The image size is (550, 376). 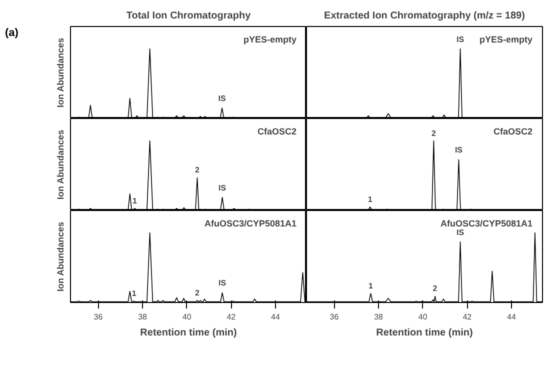 What do you see at coordinates (11, 33) in the screenshot?
I see `text: (a)` at bounding box center [11, 33].